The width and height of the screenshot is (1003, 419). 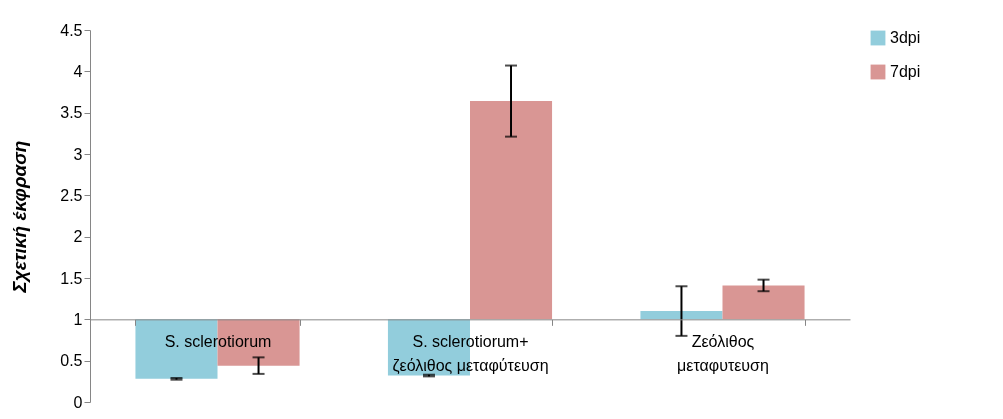 What do you see at coordinates (71, 113) in the screenshot?
I see `y-tick-label: 3.5` at bounding box center [71, 113].